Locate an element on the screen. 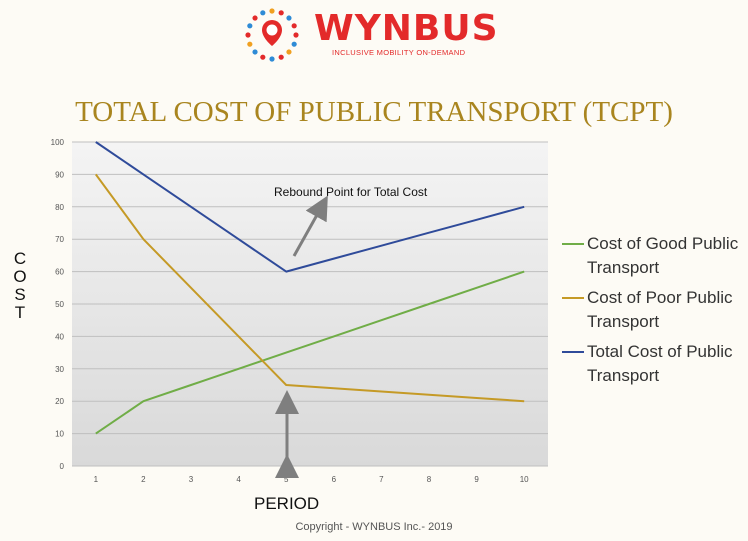  y-tick-label: 60 is located at coordinates (59, 272).